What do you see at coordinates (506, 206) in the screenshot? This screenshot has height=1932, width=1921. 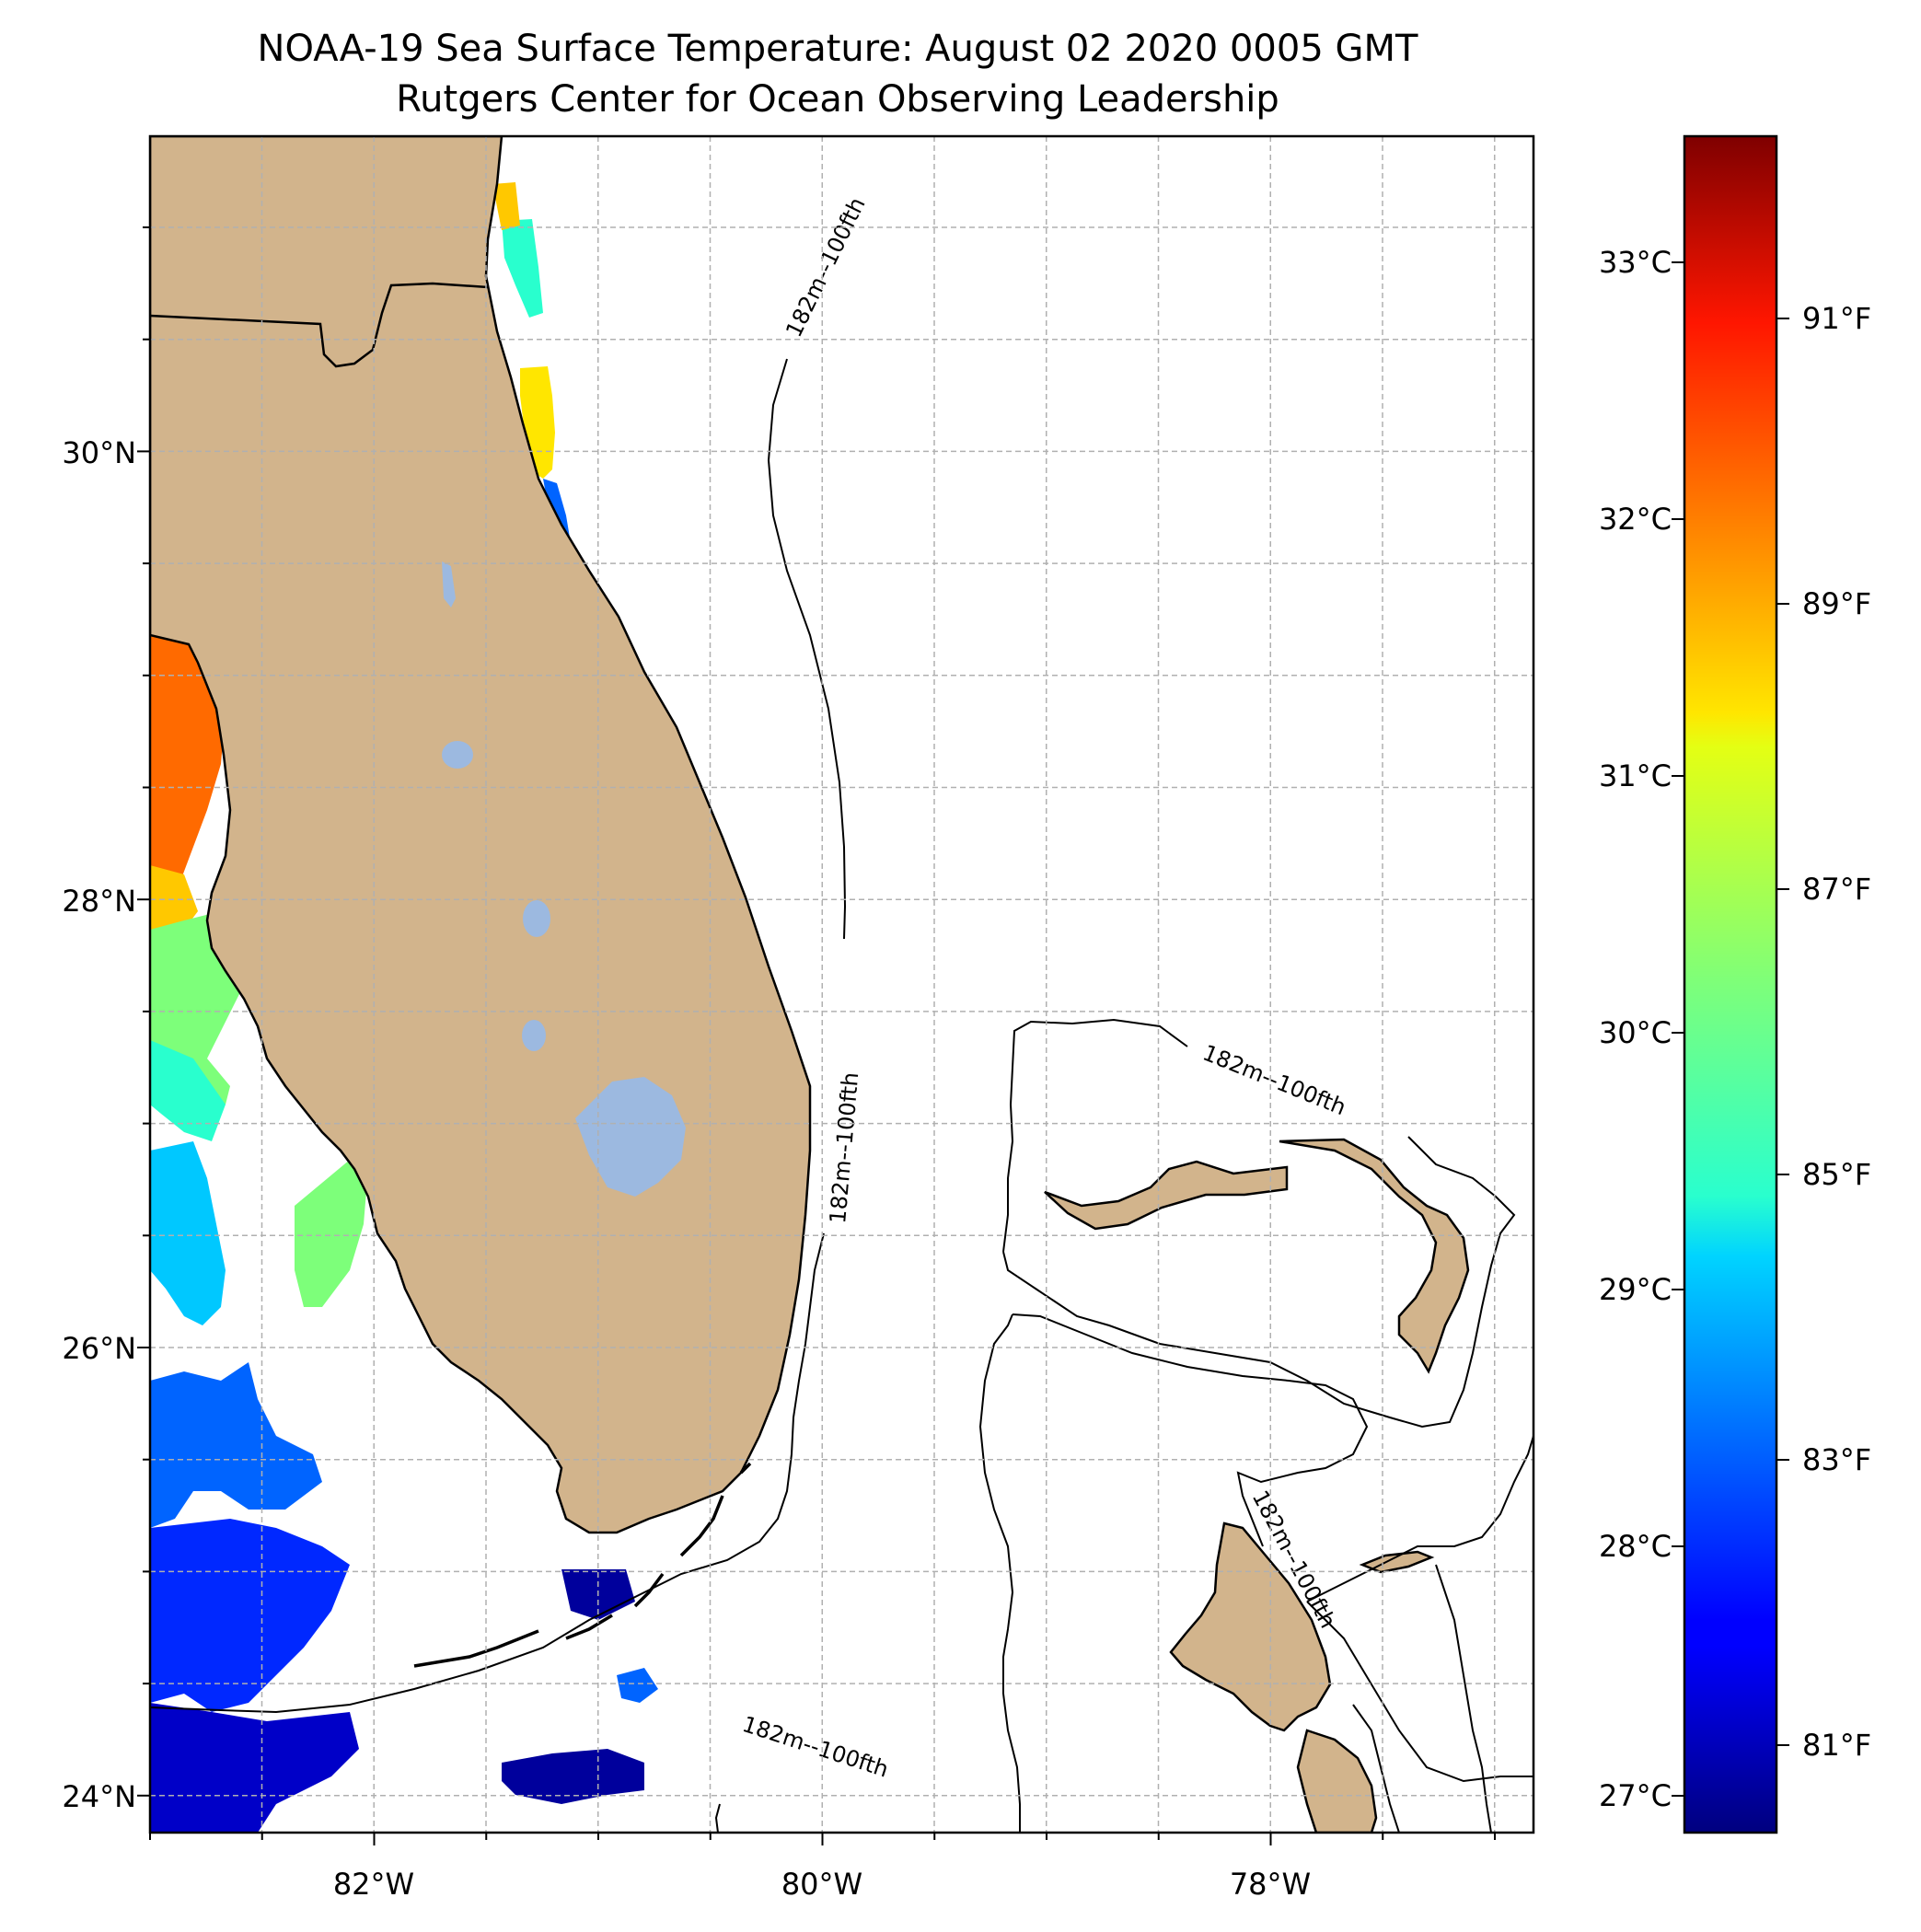 I see `sst-patch-north-coast-yellow` at bounding box center [506, 206].